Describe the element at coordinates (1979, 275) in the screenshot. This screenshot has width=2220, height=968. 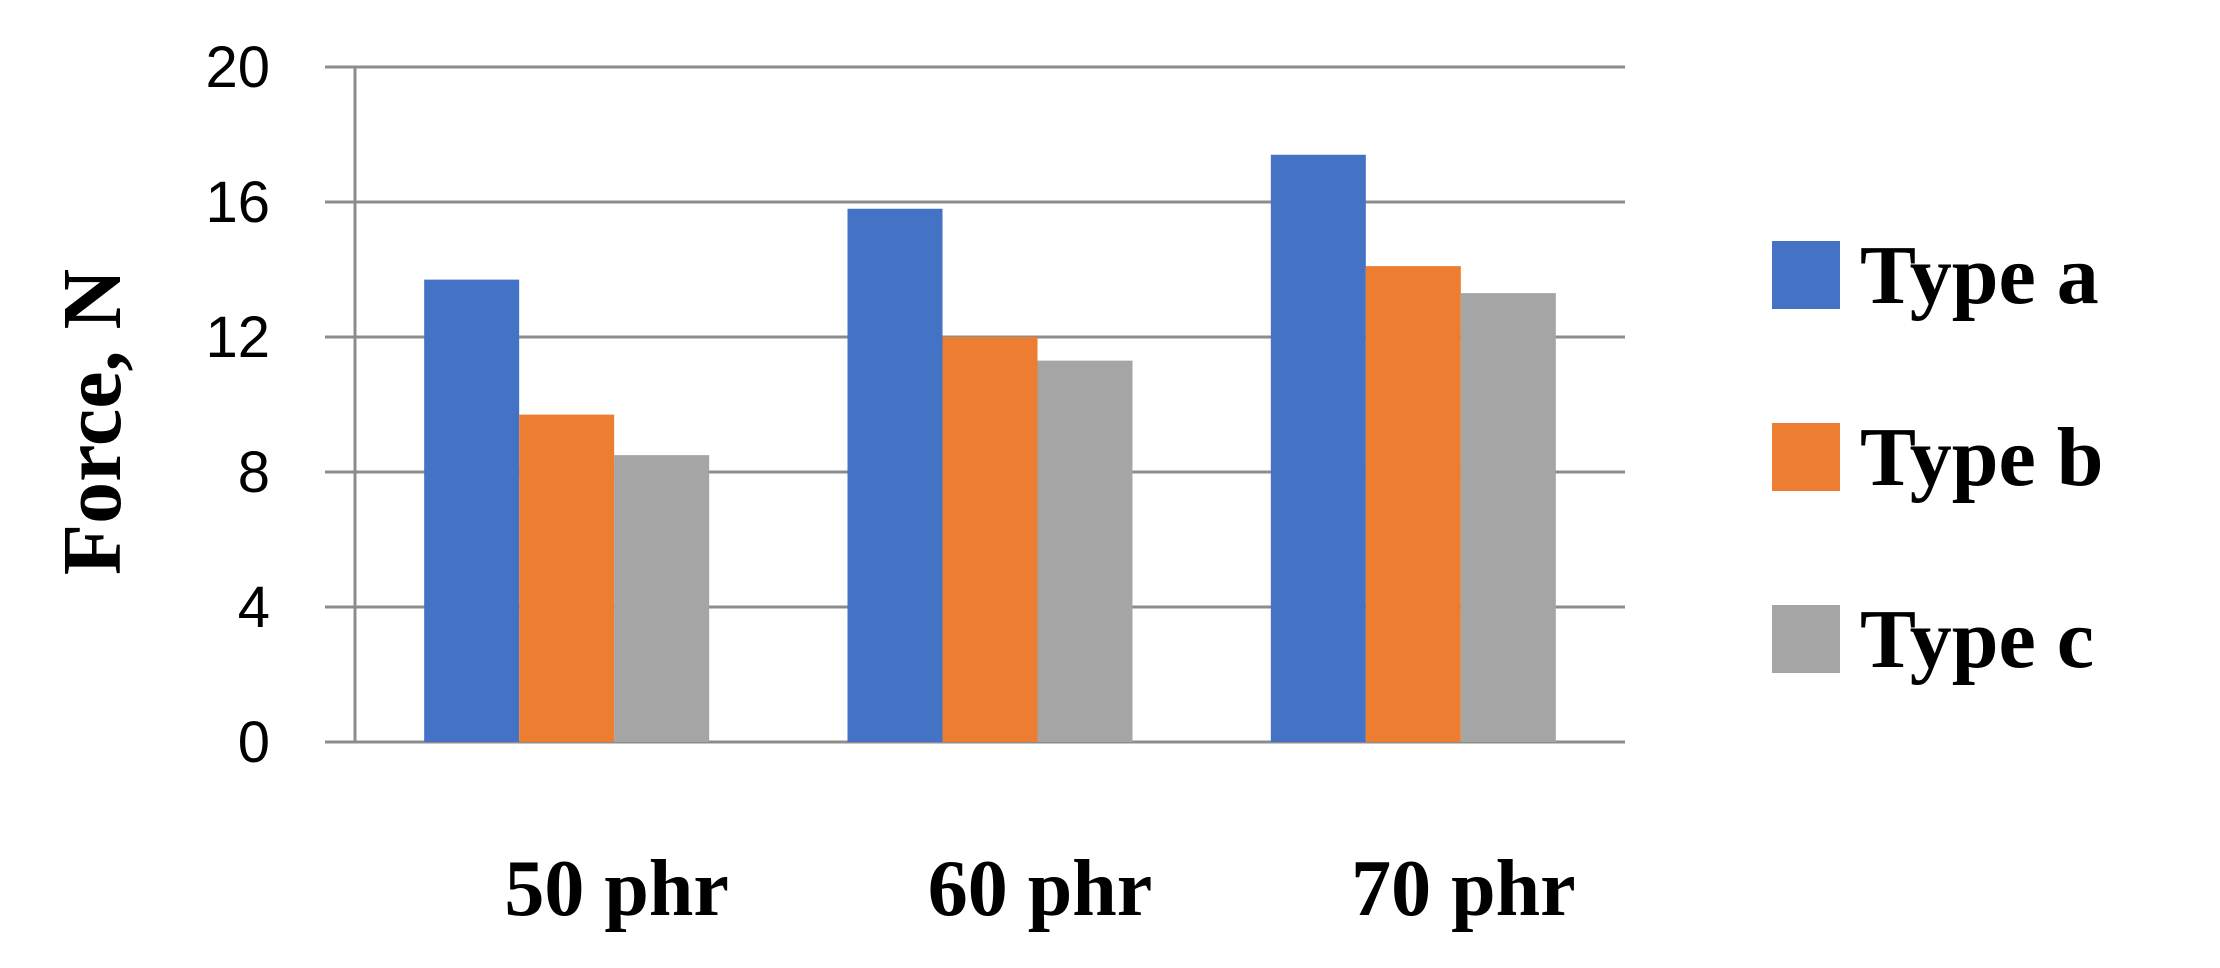
I see `legend-label: Type a` at that location.